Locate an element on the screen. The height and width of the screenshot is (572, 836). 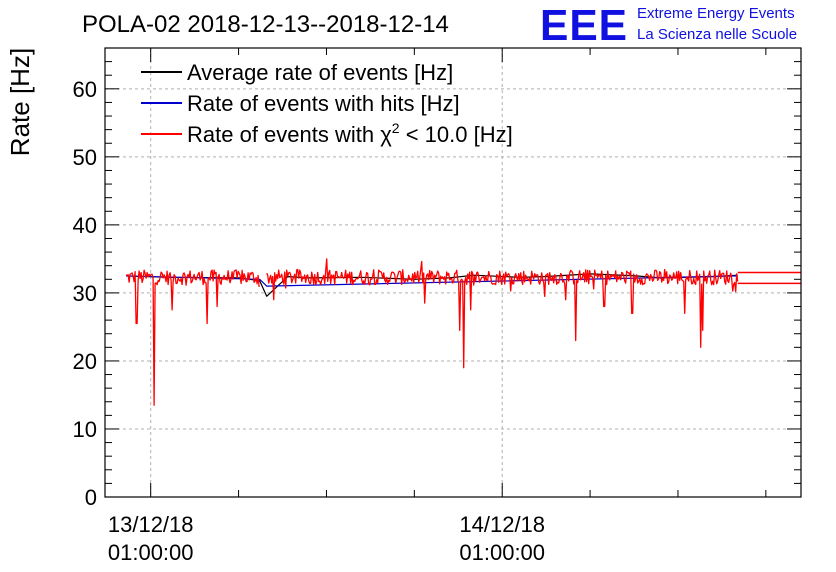
legend-label-chi2-prefix: Rate of events with is located at coordinates (283, 134).